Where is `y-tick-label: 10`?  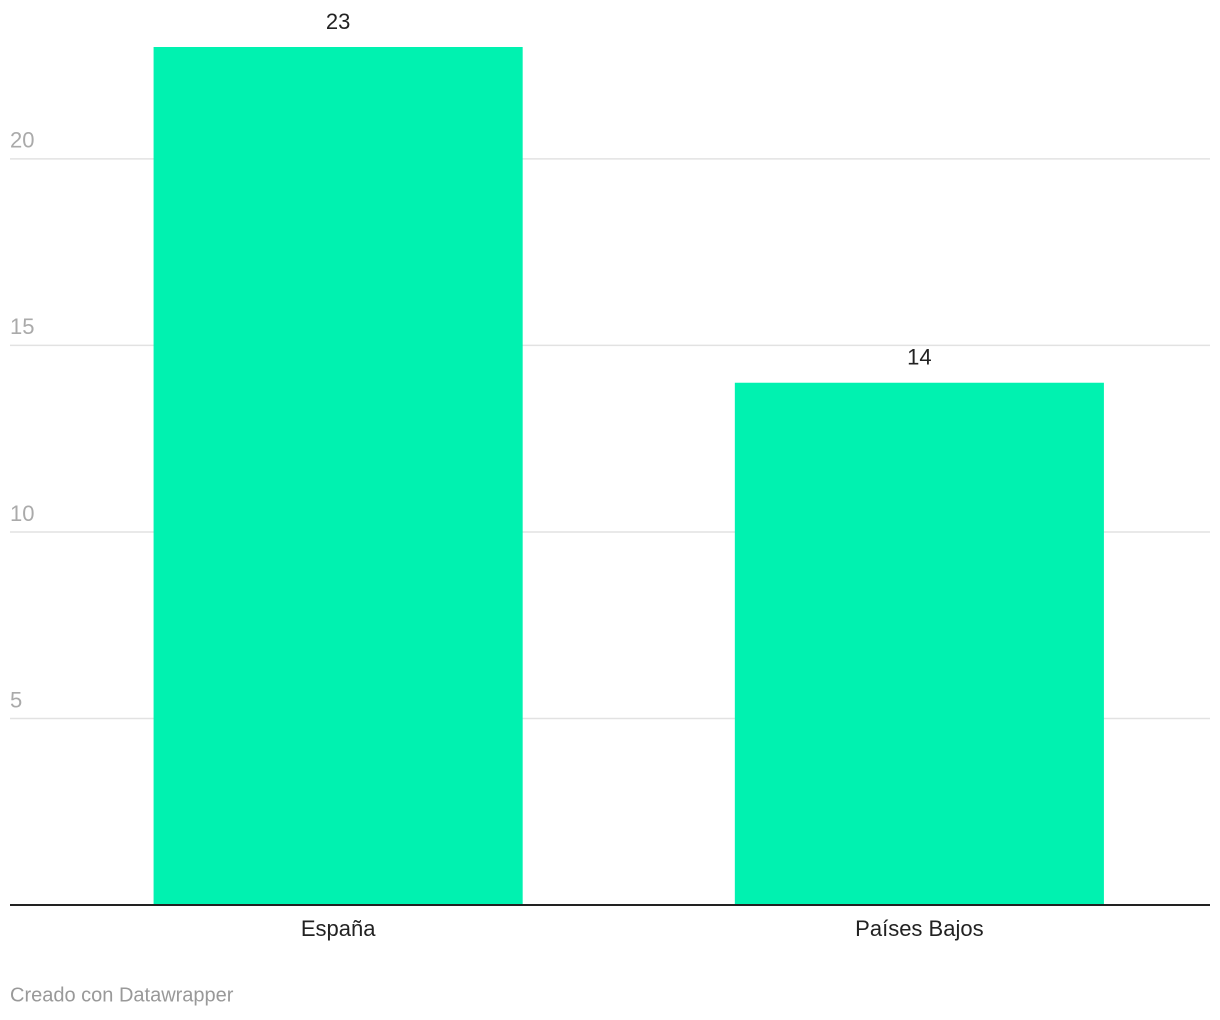
y-tick-label: 10 is located at coordinates (22, 513).